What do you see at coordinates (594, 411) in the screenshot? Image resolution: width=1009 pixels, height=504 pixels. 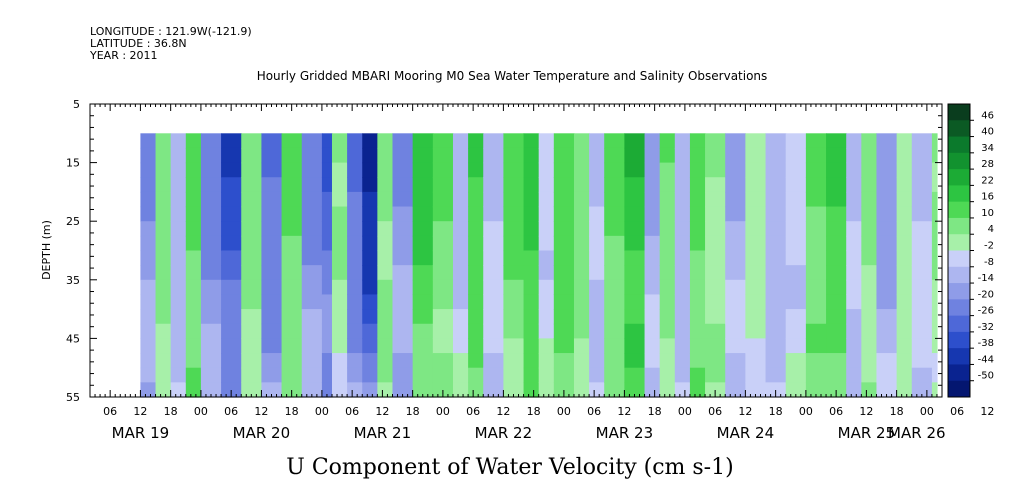 I see `x-hour-label: 06` at bounding box center [594, 411].